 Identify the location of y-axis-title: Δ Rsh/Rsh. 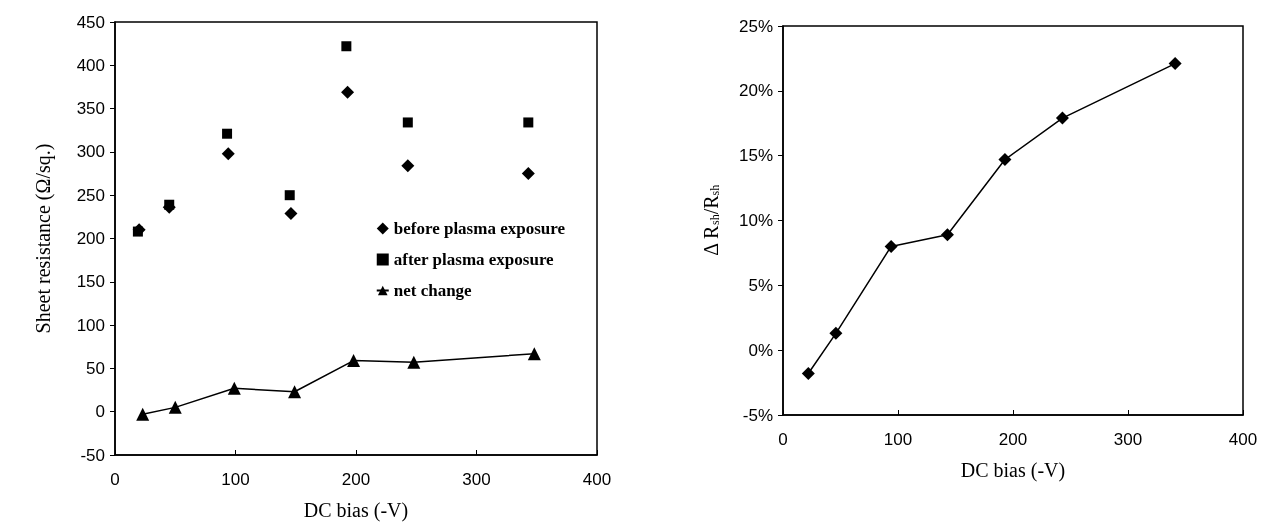
(711, 220).